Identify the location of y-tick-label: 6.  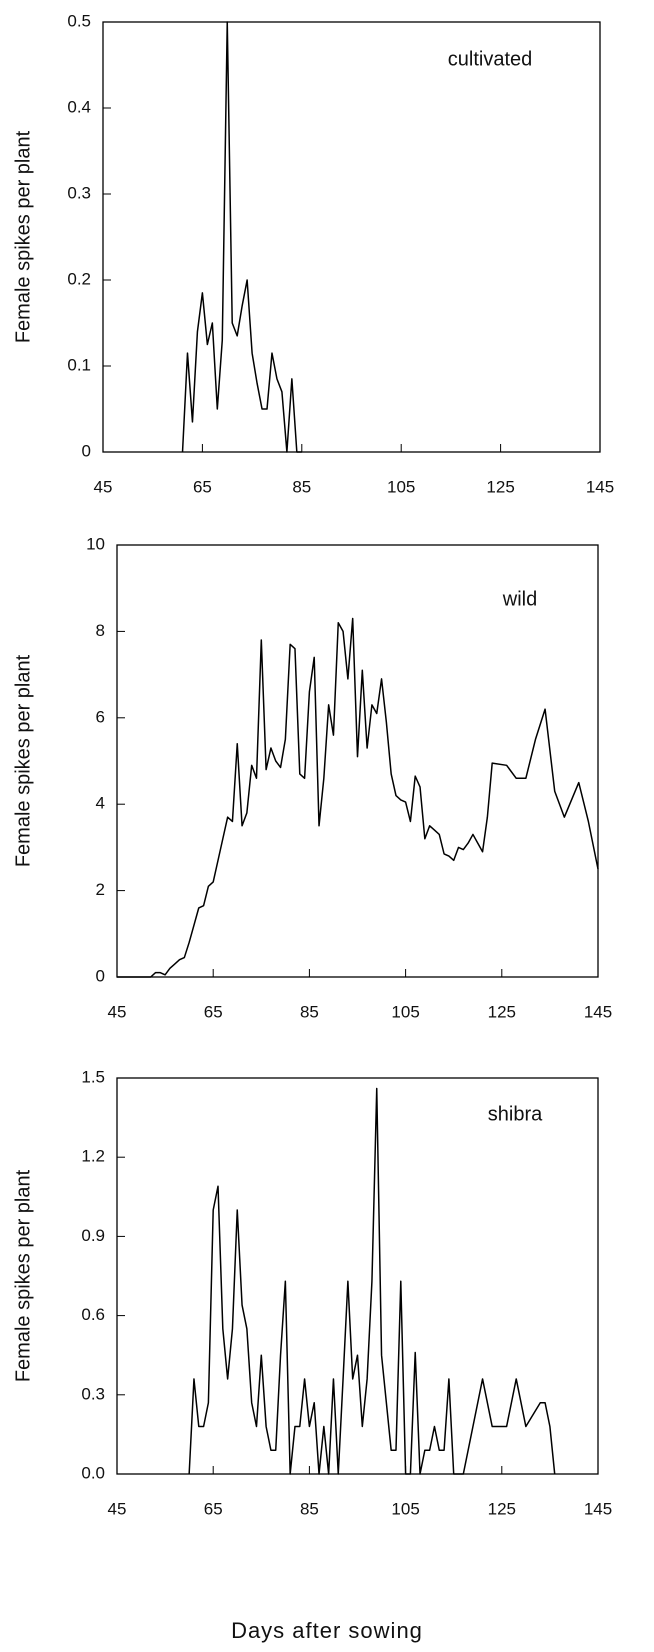
(100, 716).